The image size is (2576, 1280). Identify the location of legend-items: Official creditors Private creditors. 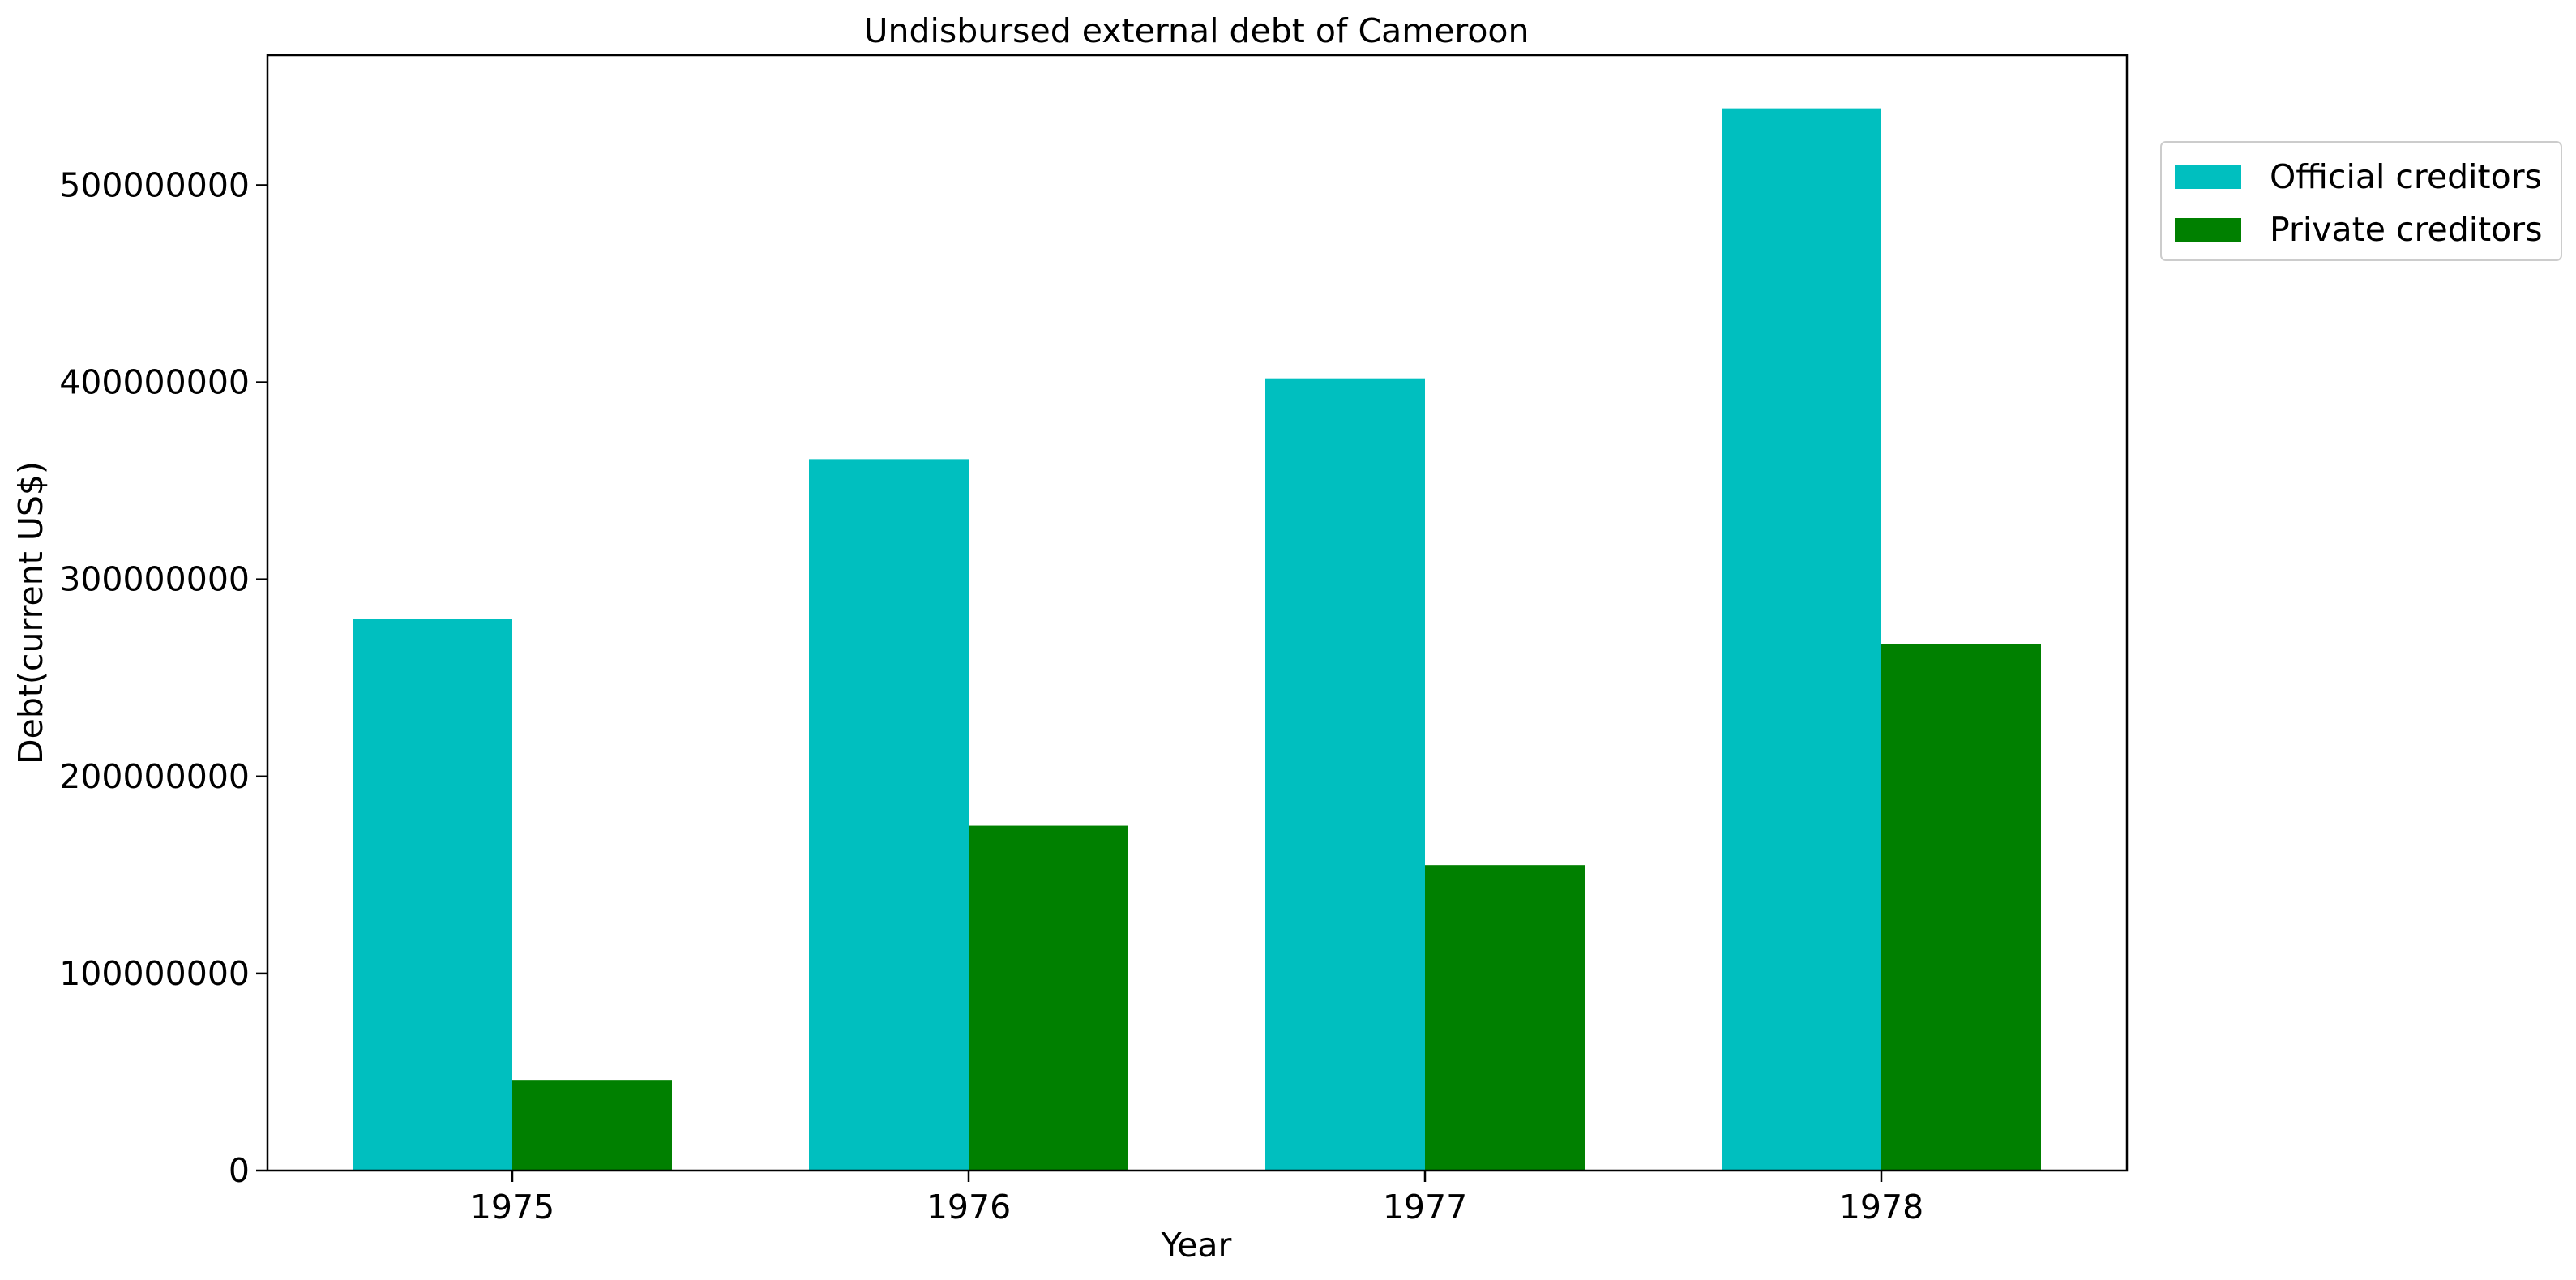
(2359, 203).